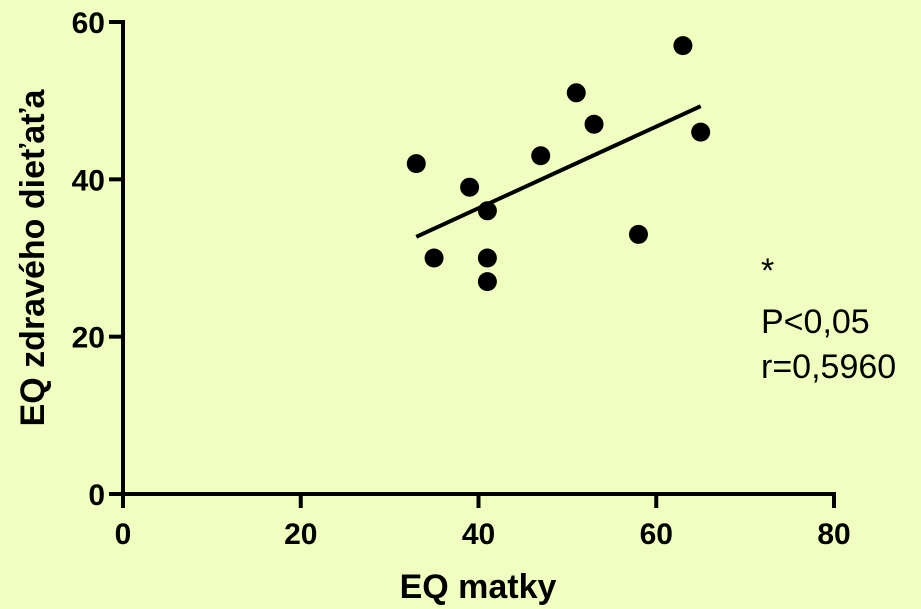 This screenshot has width=921, height=609. Describe the element at coordinates (478, 534) in the screenshot. I see `x-tick-label: 40` at that location.